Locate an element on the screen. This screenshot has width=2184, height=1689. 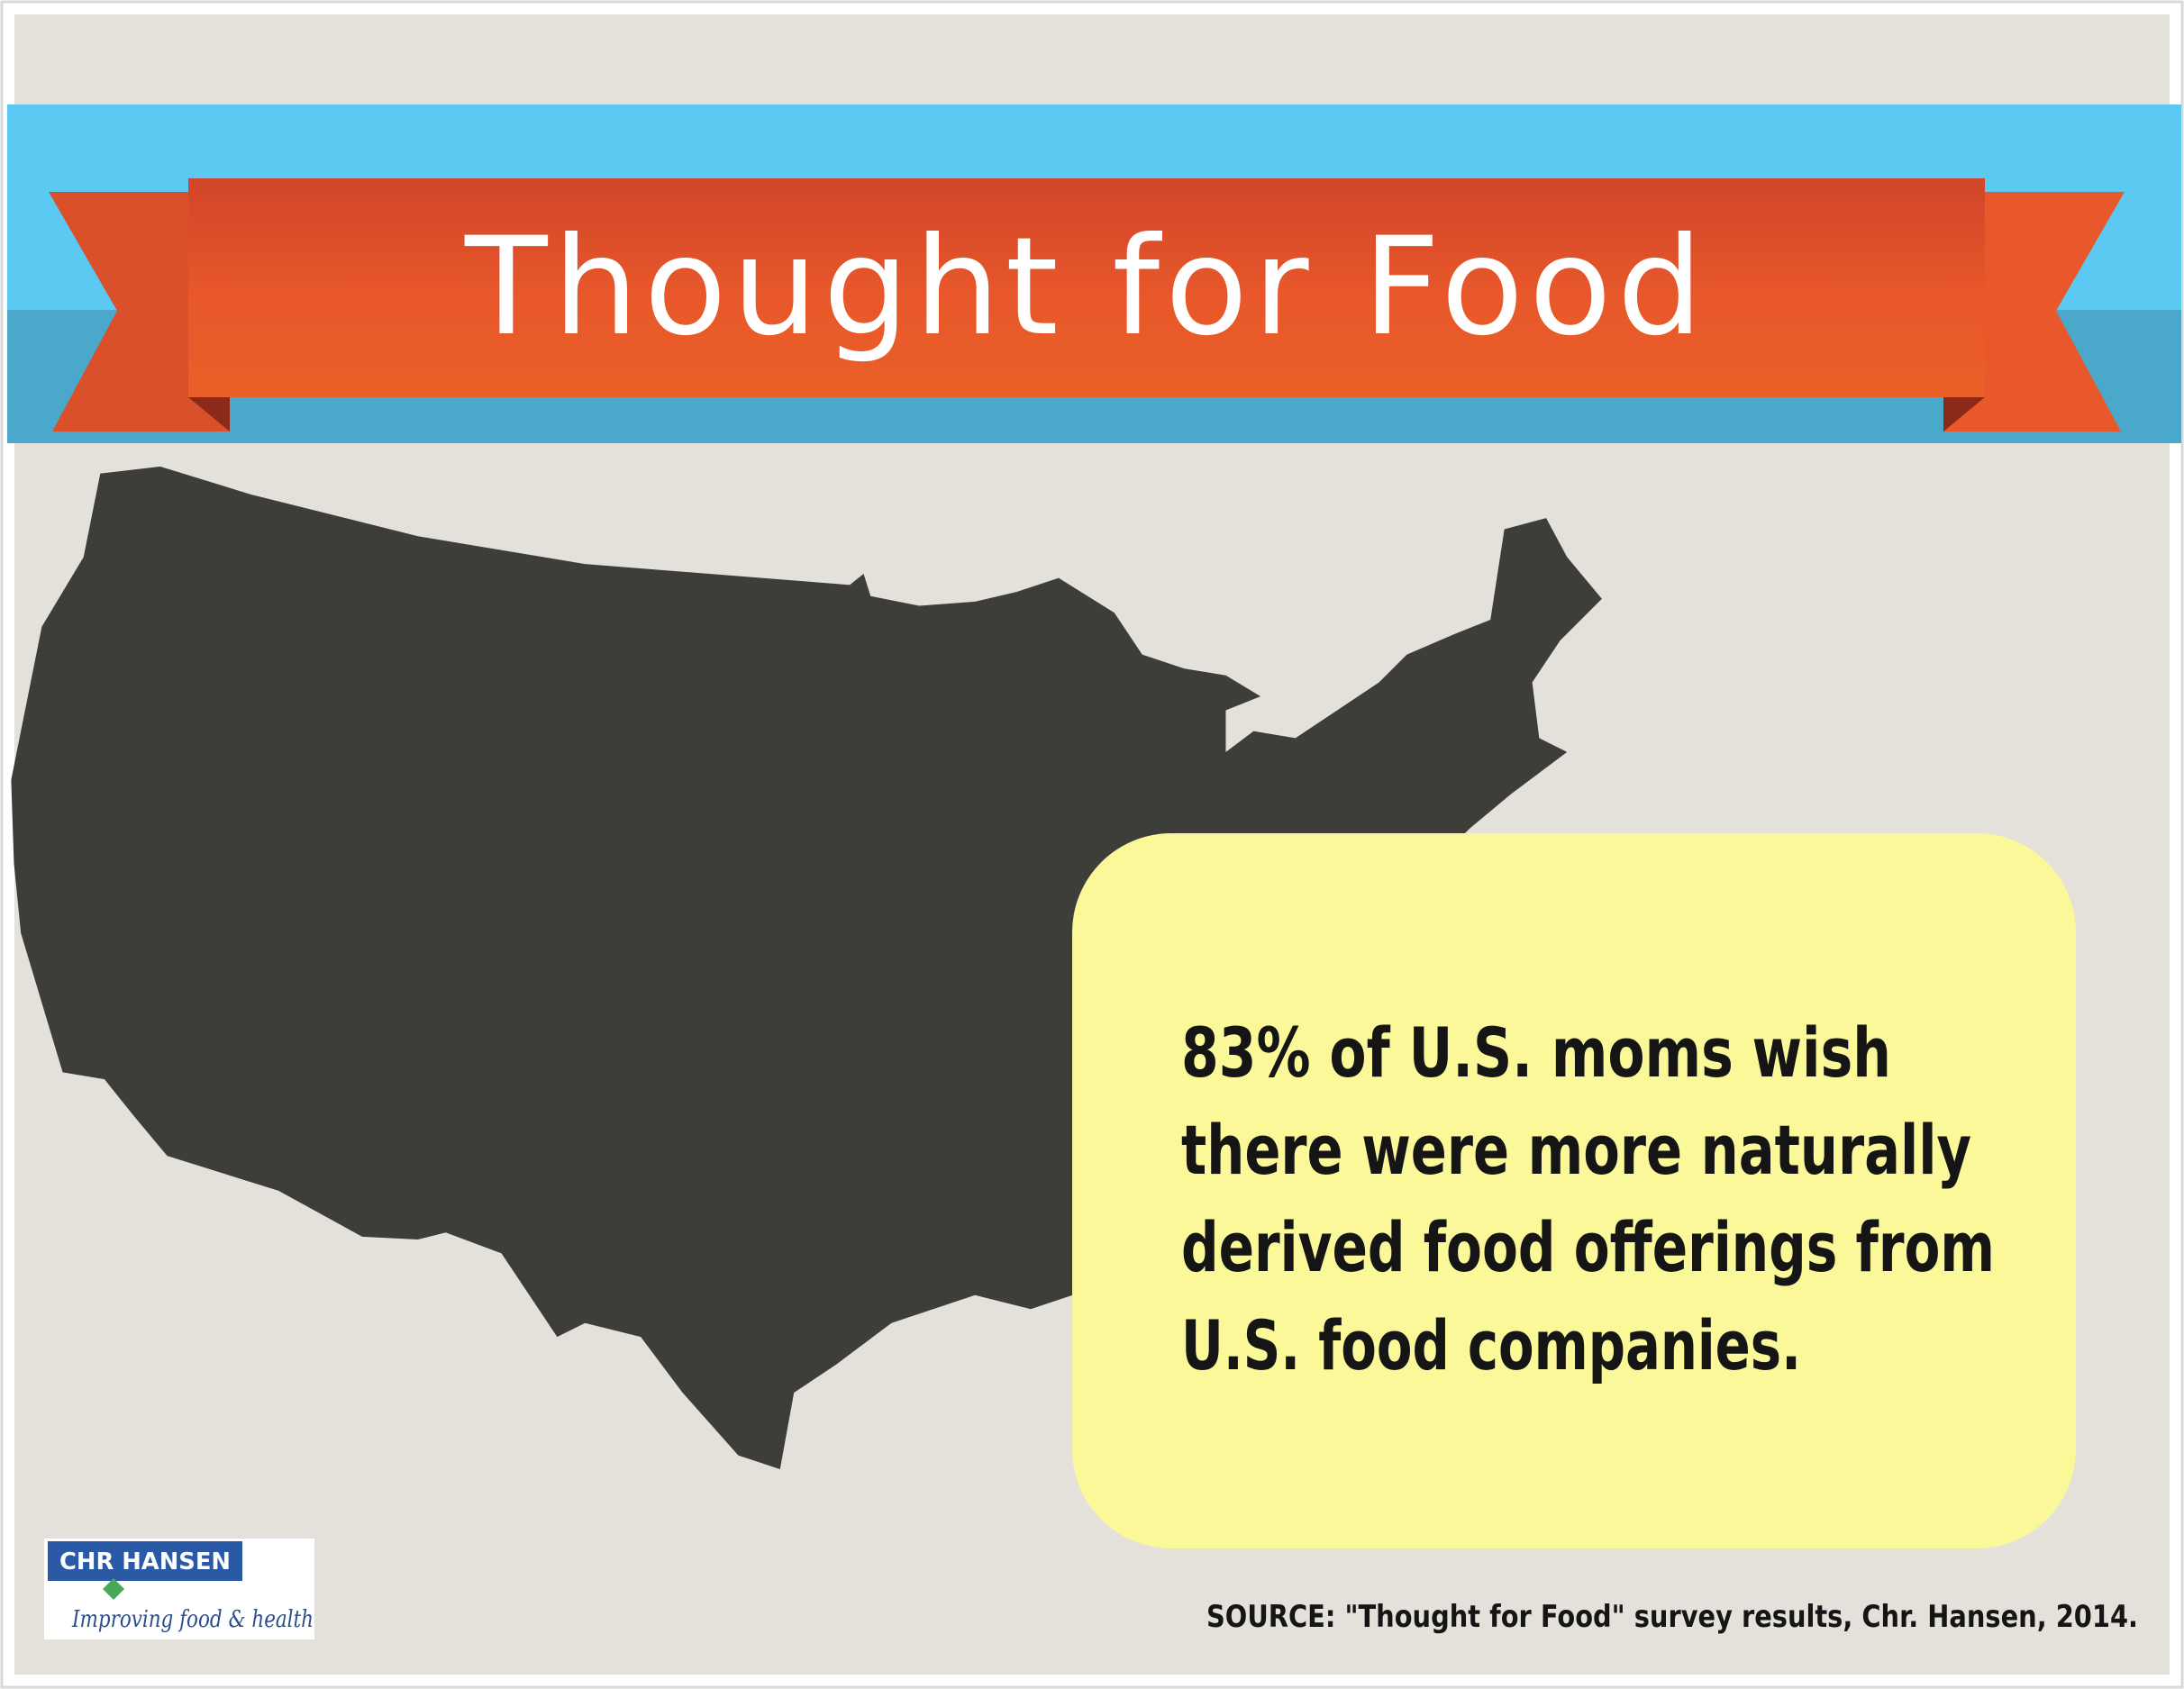
callout-line: there were more naturally is located at coordinates (1576, 1150).